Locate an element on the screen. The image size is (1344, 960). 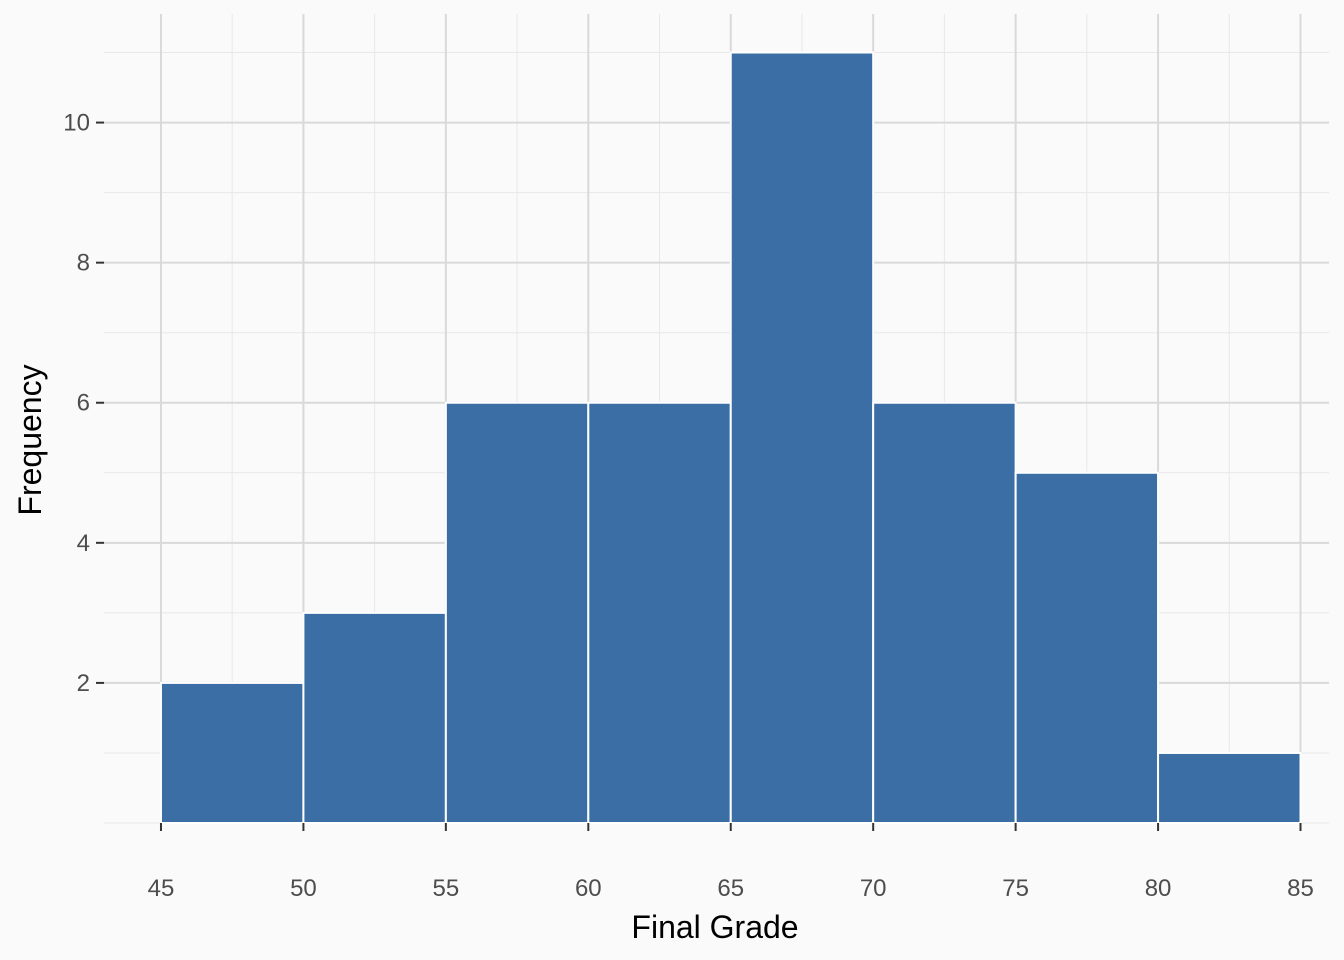
y-axis-title: Frequency is located at coordinates (30, 439).